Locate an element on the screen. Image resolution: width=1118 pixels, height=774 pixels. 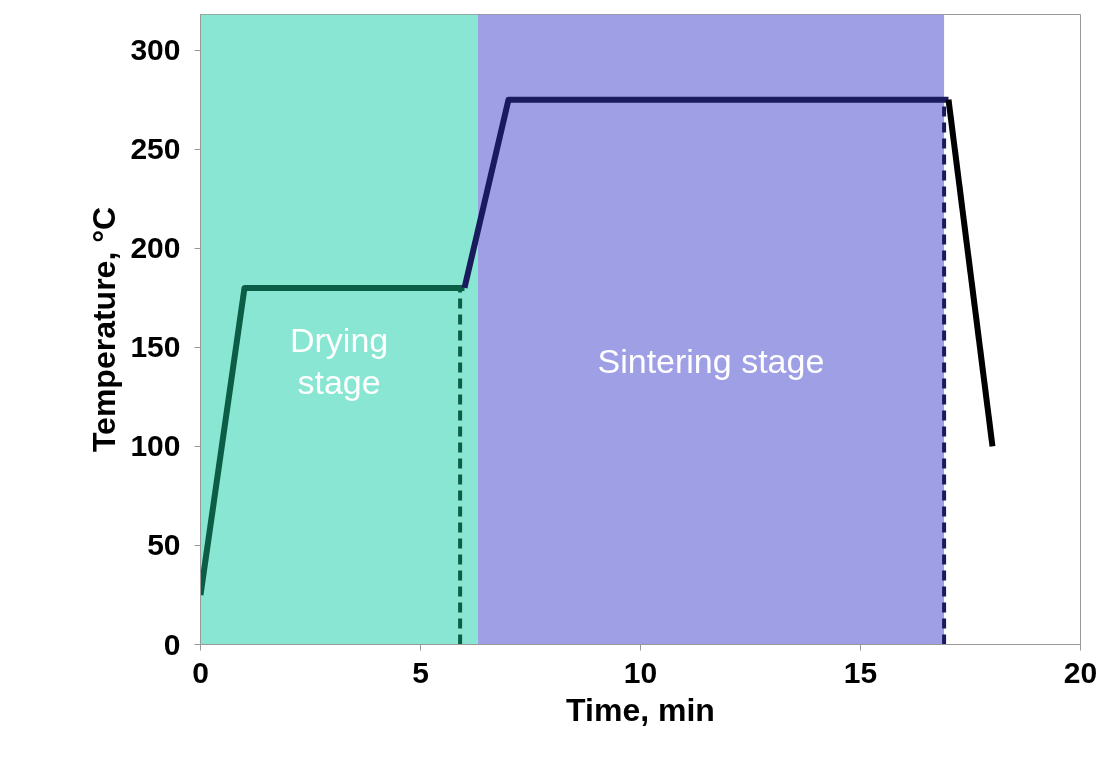
x-tick-label: 15 is located at coordinates (860, 672).